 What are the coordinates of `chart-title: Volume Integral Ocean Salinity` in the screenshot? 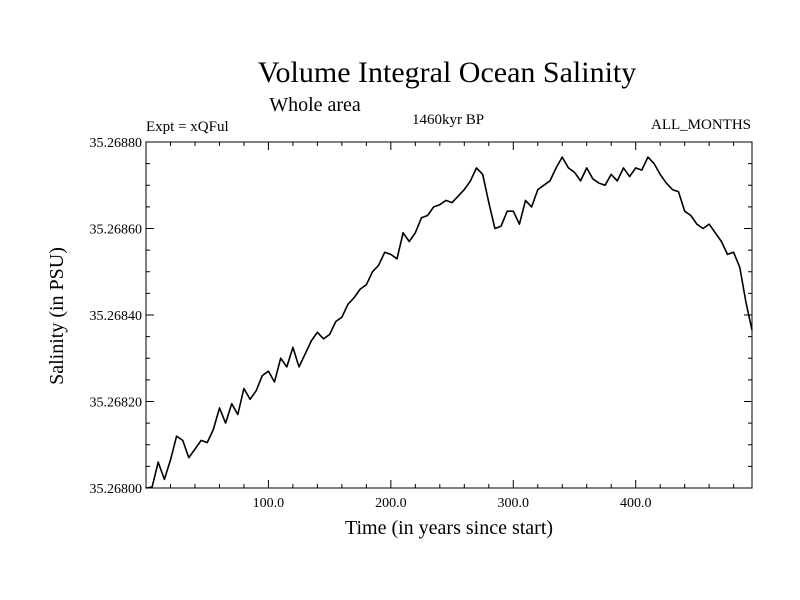 It's located at (447, 72).